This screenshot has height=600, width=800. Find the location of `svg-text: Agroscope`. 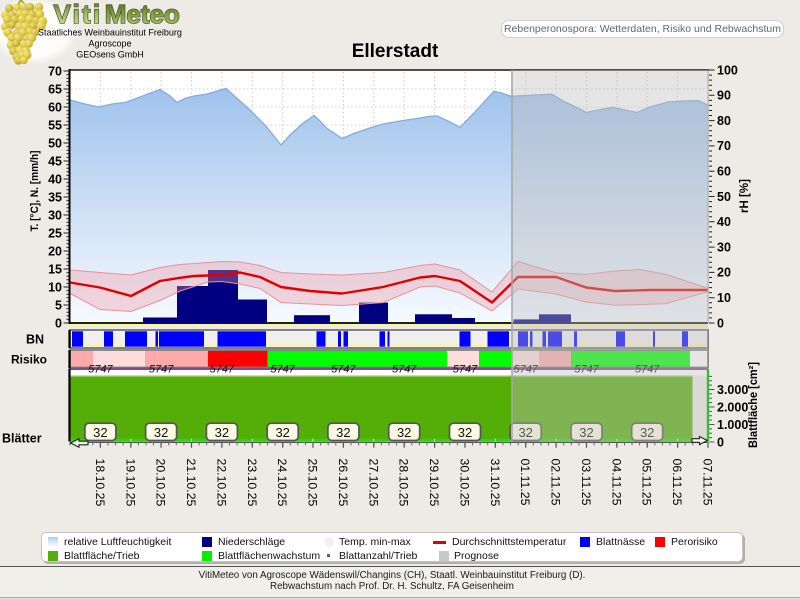

svg-text: Agroscope is located at coordinates (109, 44).